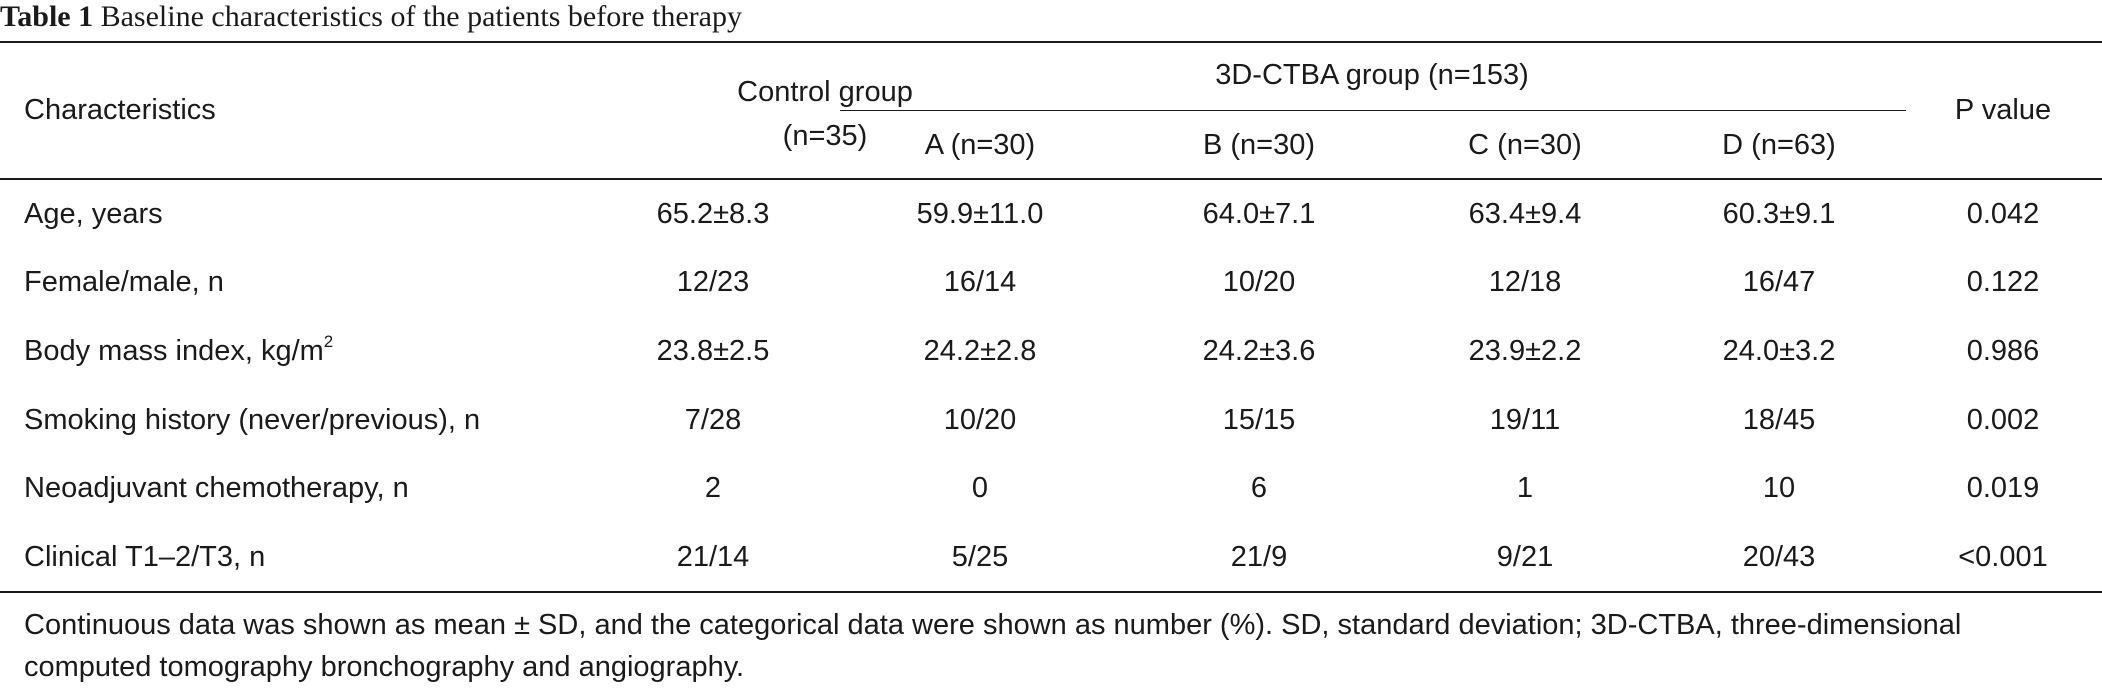 This screenshot has height=688, width=2102. I want to click on row-label: Smoking history (never/previous), n, so click(252, 420).